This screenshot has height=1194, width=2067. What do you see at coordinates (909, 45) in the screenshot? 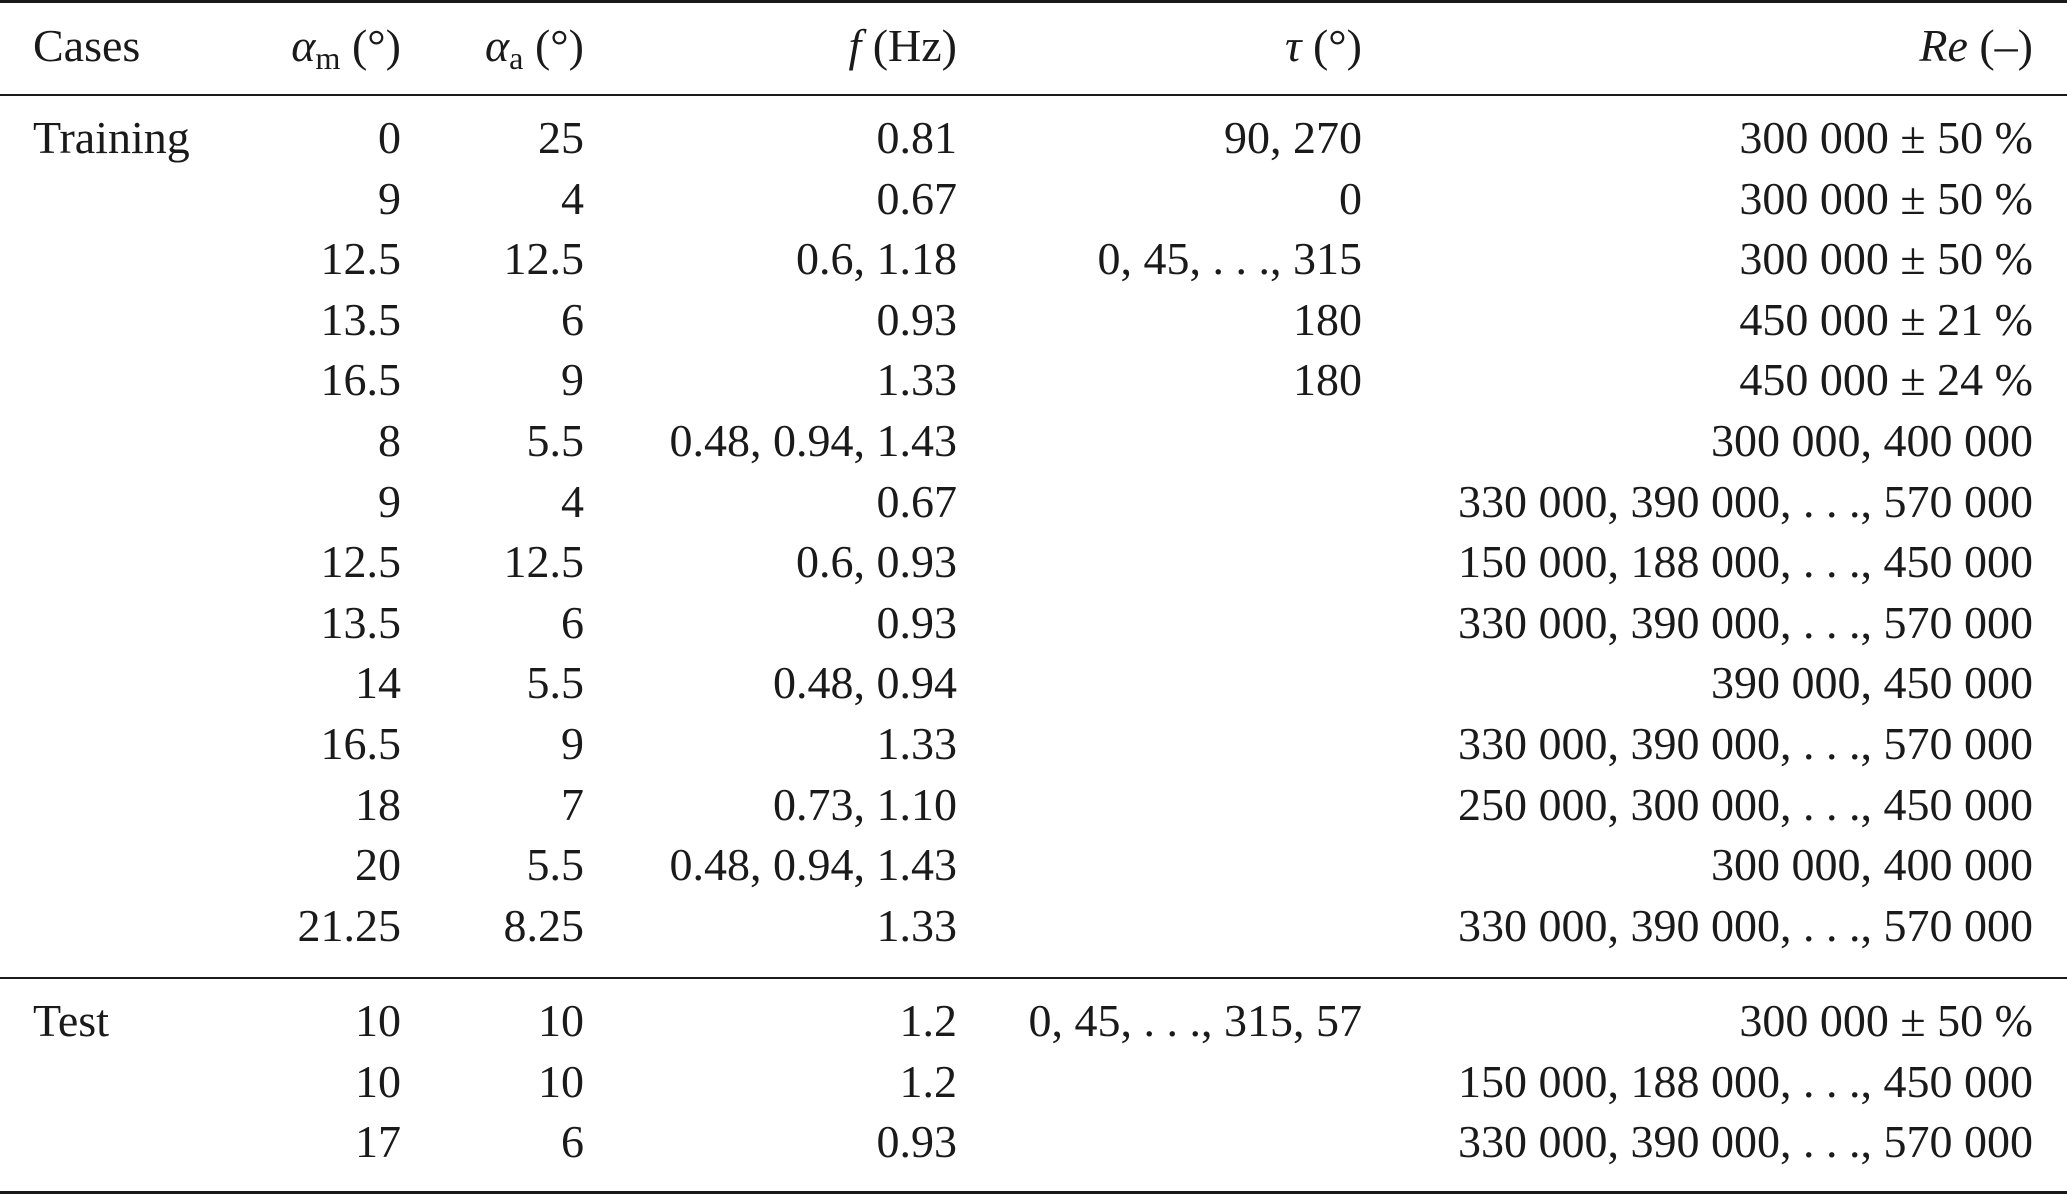
I see `header-frequency-unit: (Hz)` at bounding box center [909, 45].